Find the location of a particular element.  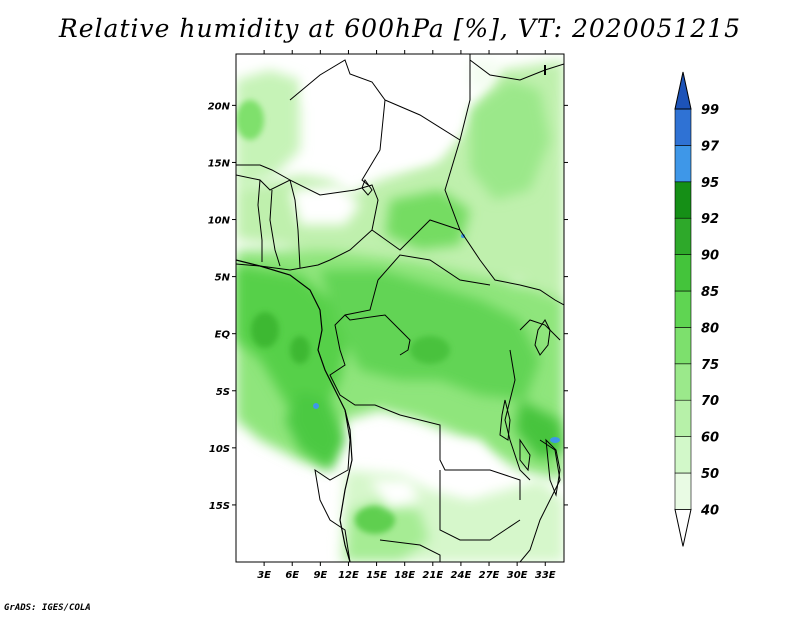

colorbar-below-arrow is located at coordinates (683, 527).